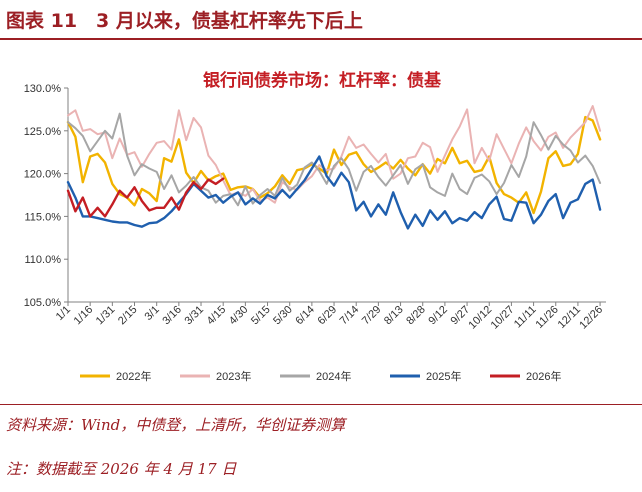 Image resolution: width=642 pixels, height=492 pixels. What do you see at coordinates (283, 316) in the screenshot?
I see `x-tick-label: 5/30` at bounding box center [283, 316].